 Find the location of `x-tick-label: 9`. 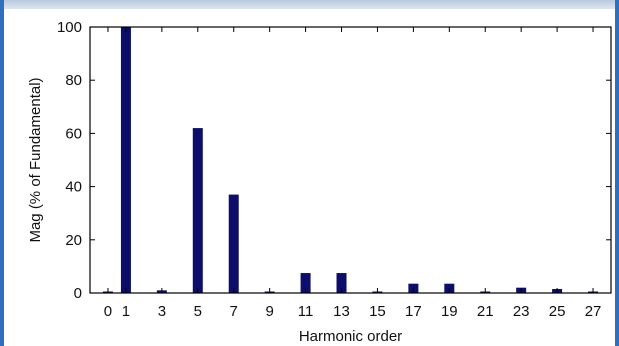

x-tick-label: 9 is located at coordinates (269, 311).